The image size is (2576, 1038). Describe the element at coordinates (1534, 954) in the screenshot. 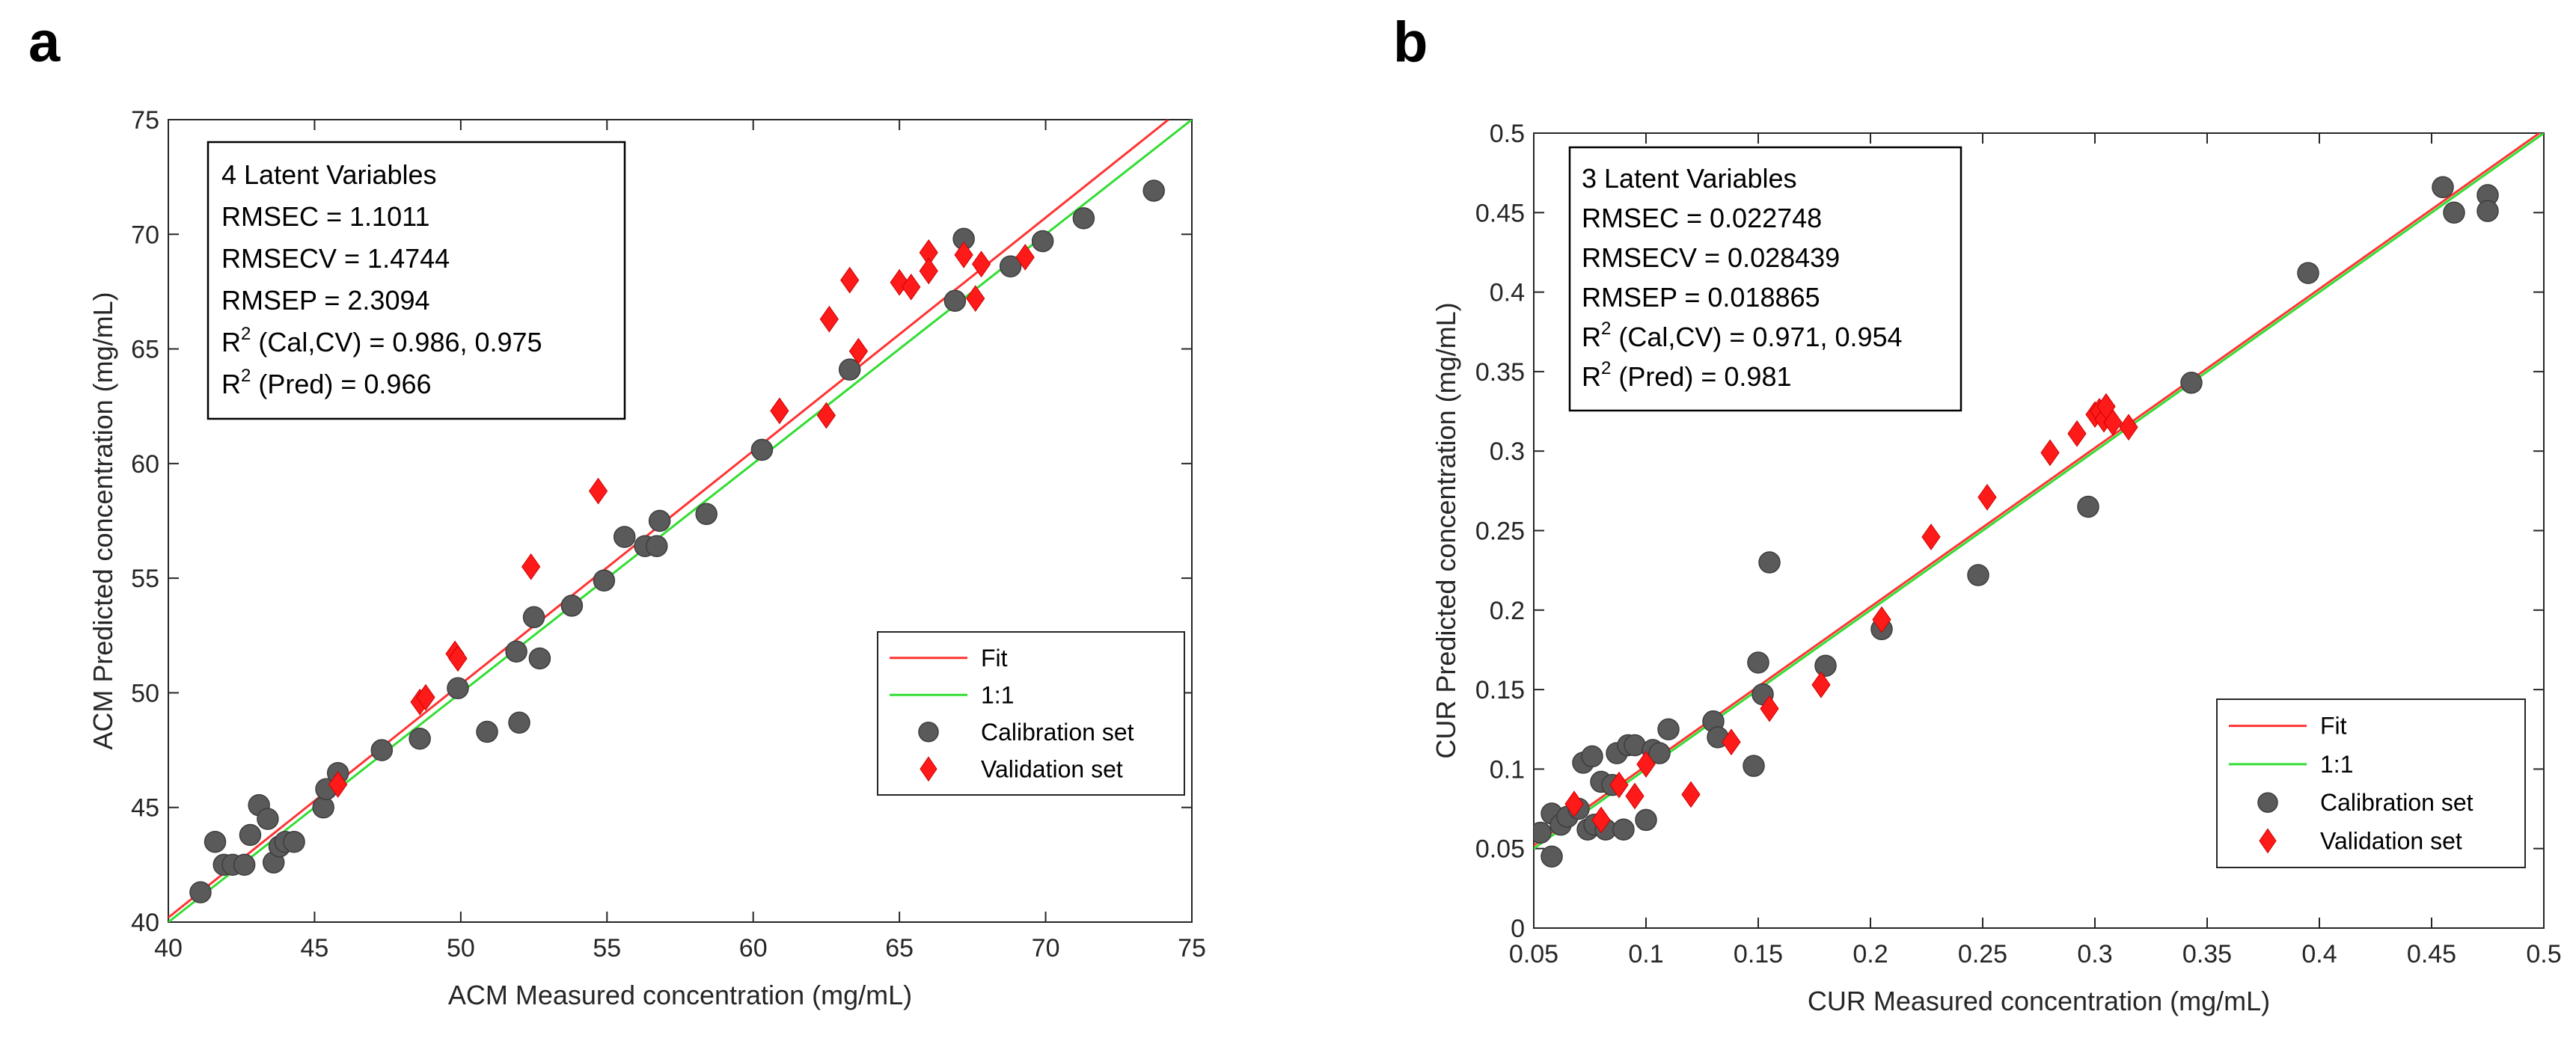

I see `x-tick-label: 0.05` at that location.